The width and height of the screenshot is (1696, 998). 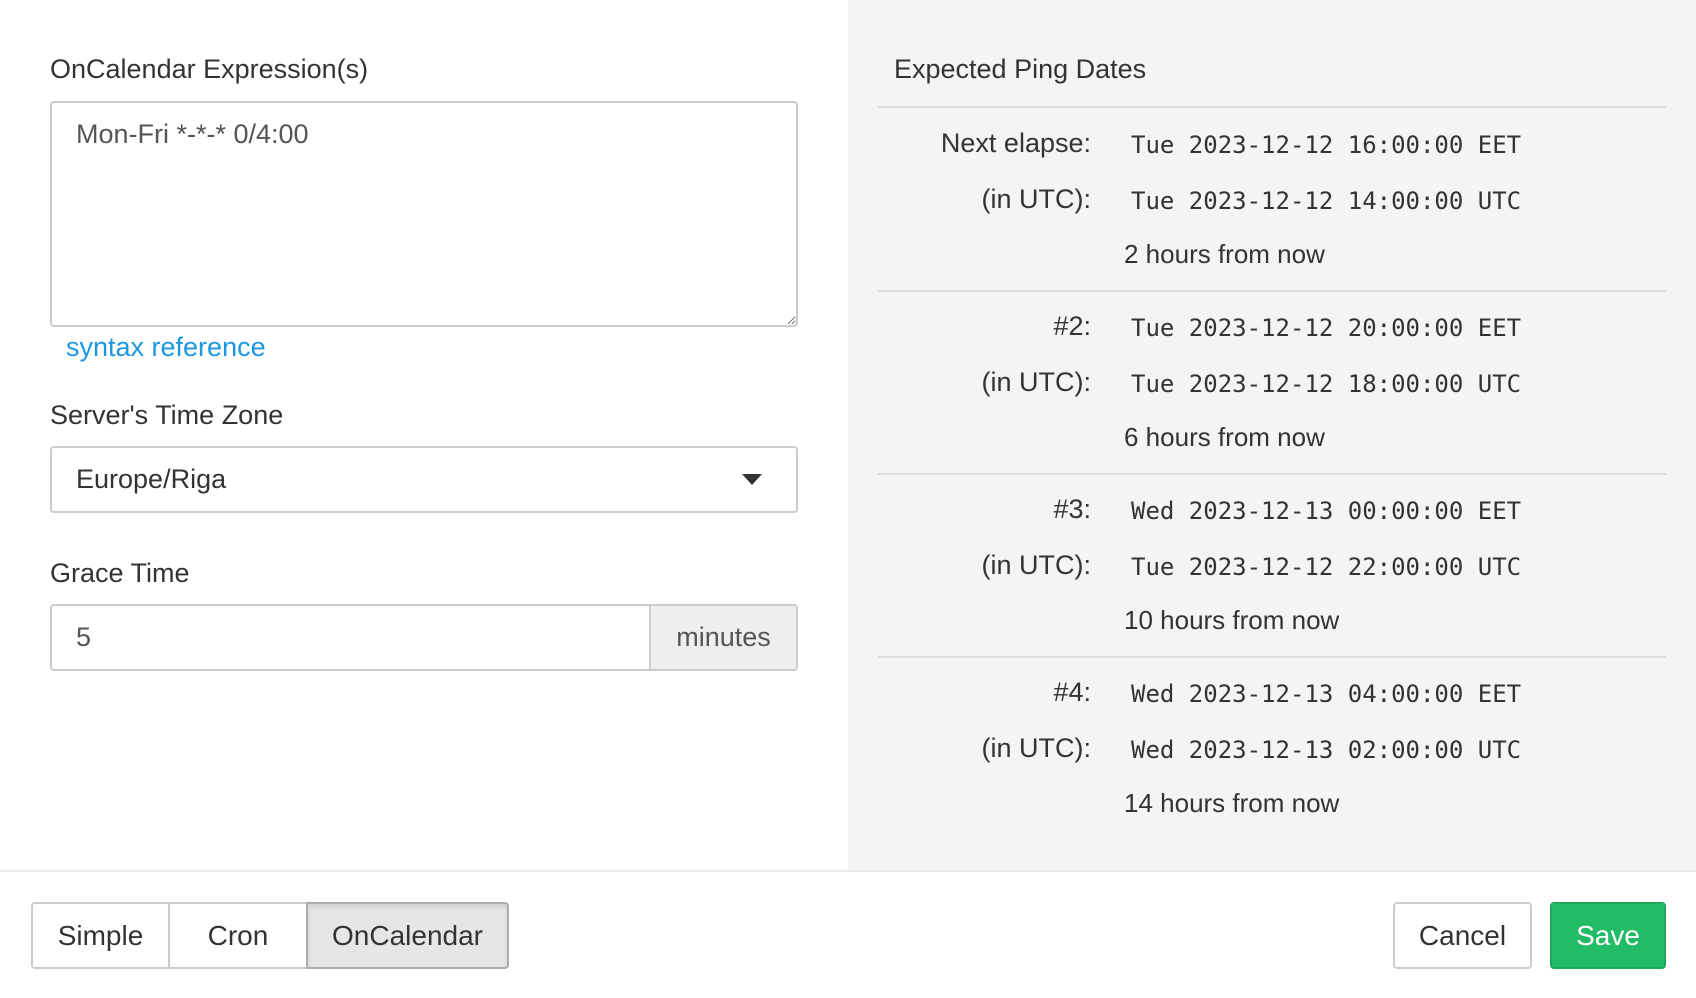 I want to click on mode-simple-button: Simple, so click(x=100, y=935).